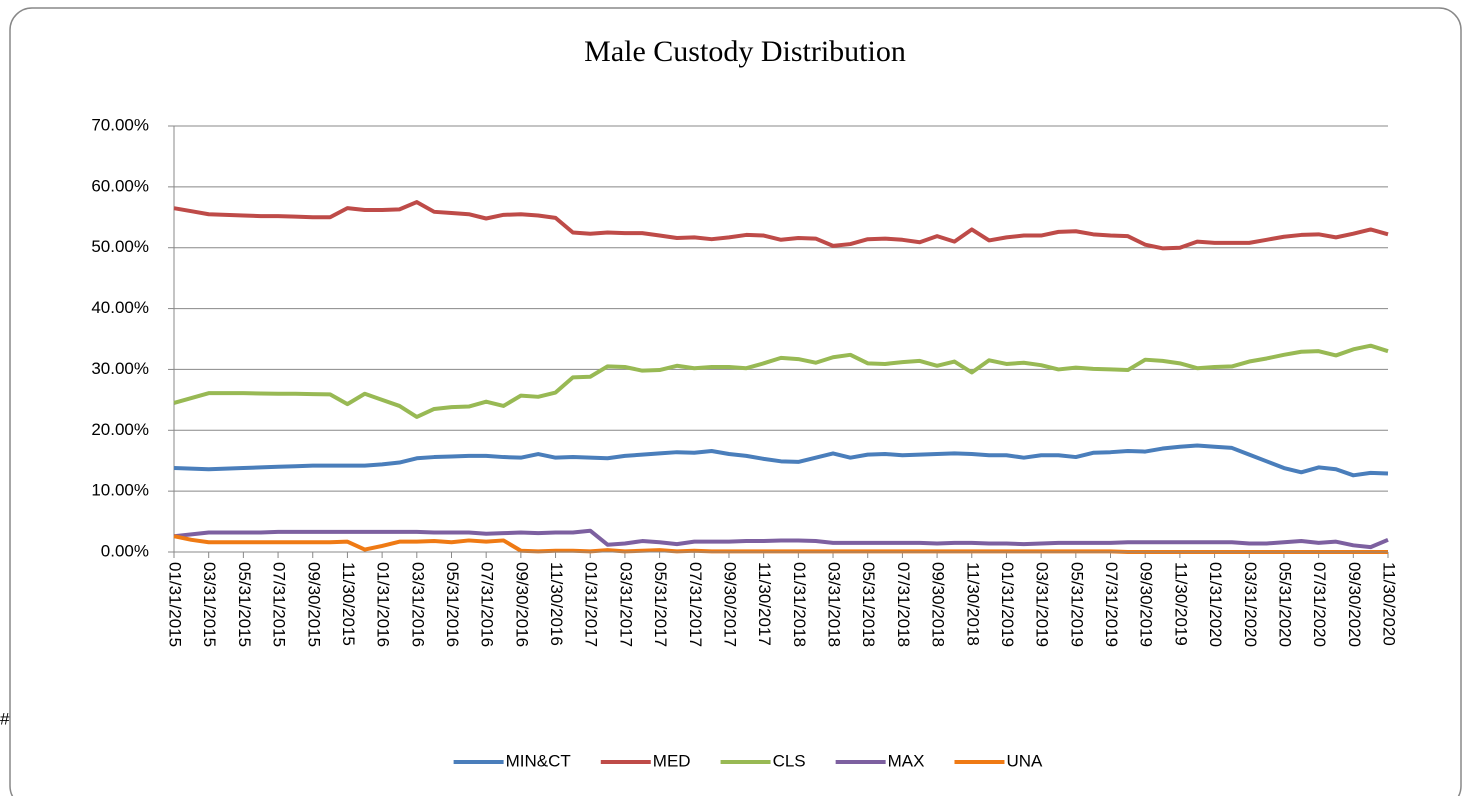  What do you see at coordinates (938, 604) in the screenshot?
I see `x-tick-label: 09/30/2018` at bounding box center [938, 604].